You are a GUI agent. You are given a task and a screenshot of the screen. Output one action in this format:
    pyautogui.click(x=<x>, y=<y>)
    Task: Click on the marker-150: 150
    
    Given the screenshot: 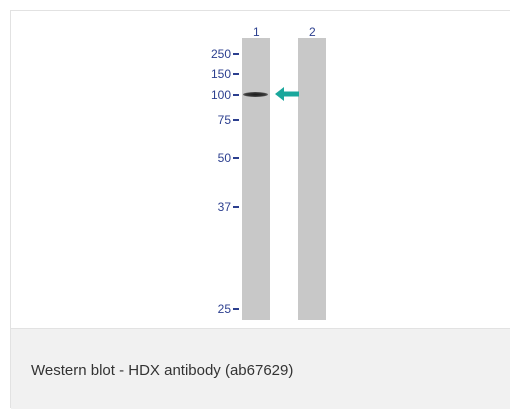 What is the action you would take?
    pyautogui.click(x=225, y=74)
    